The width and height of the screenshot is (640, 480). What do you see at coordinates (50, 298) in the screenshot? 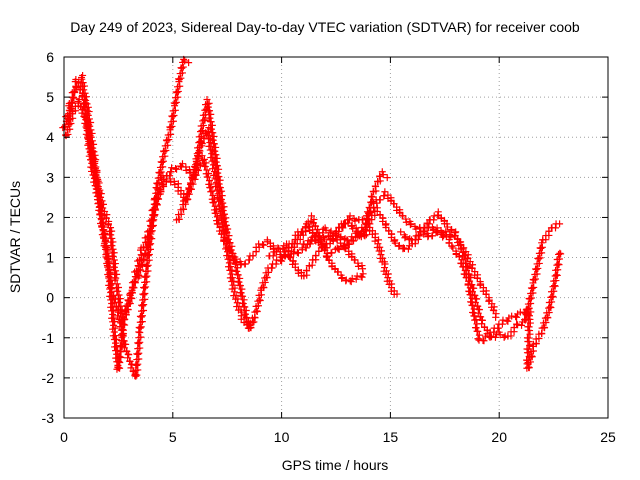
I see `y-tick-label: 0` at bounding box center [50, 298].